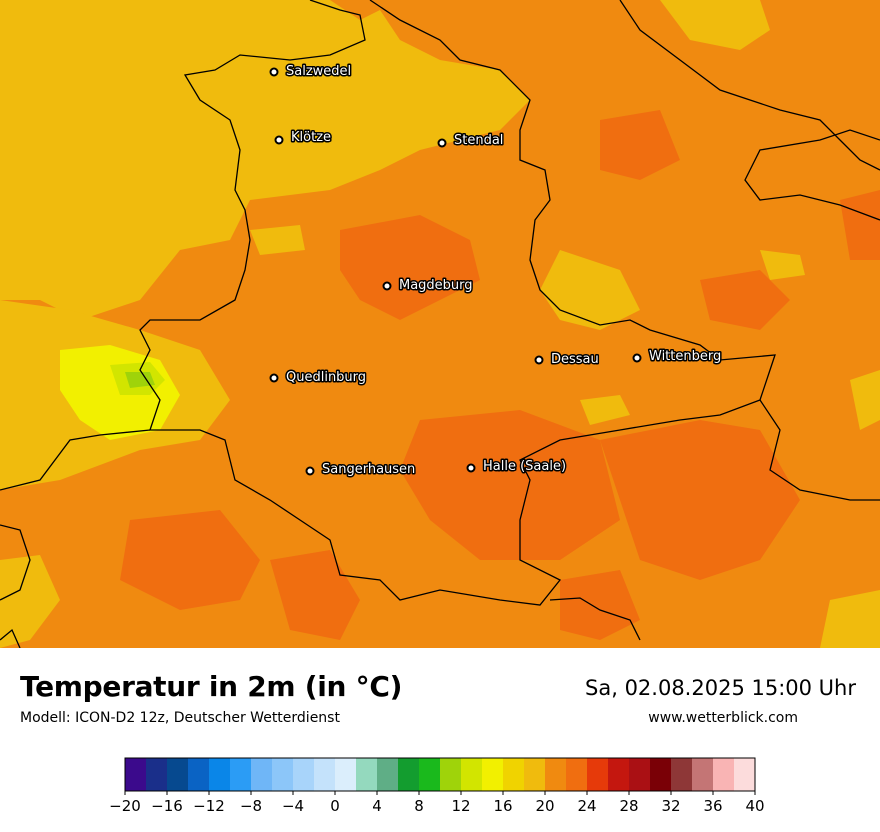  What do you see at coordinates (670, 806) in the screenshot?
I see `legend-tick-label: 32` at bounding box center [670, 806].